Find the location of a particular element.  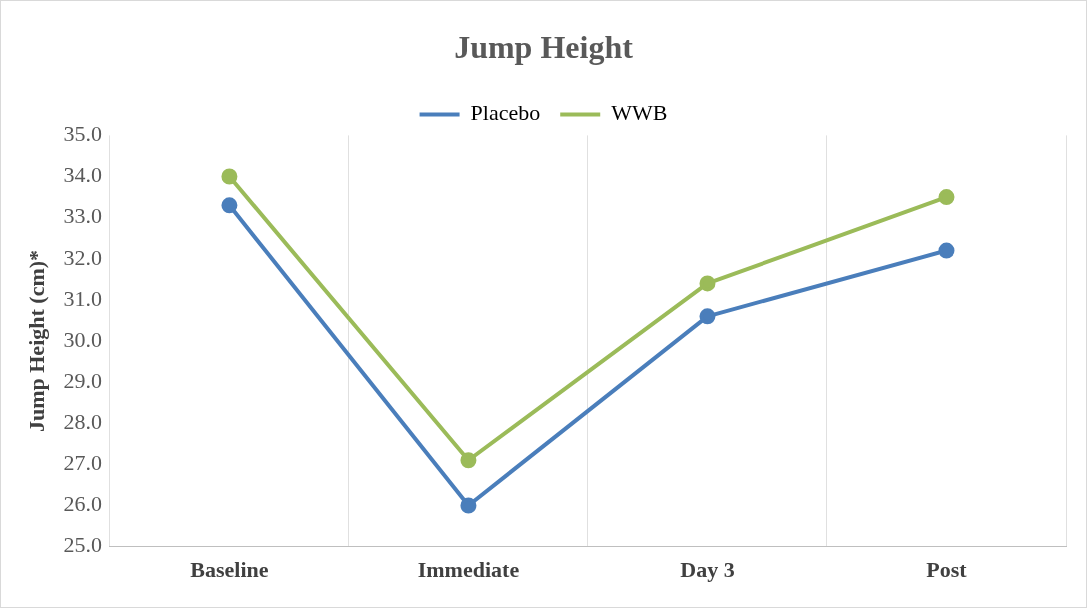

y-tick-label: 31.0 is located at coordinates (82, 298).